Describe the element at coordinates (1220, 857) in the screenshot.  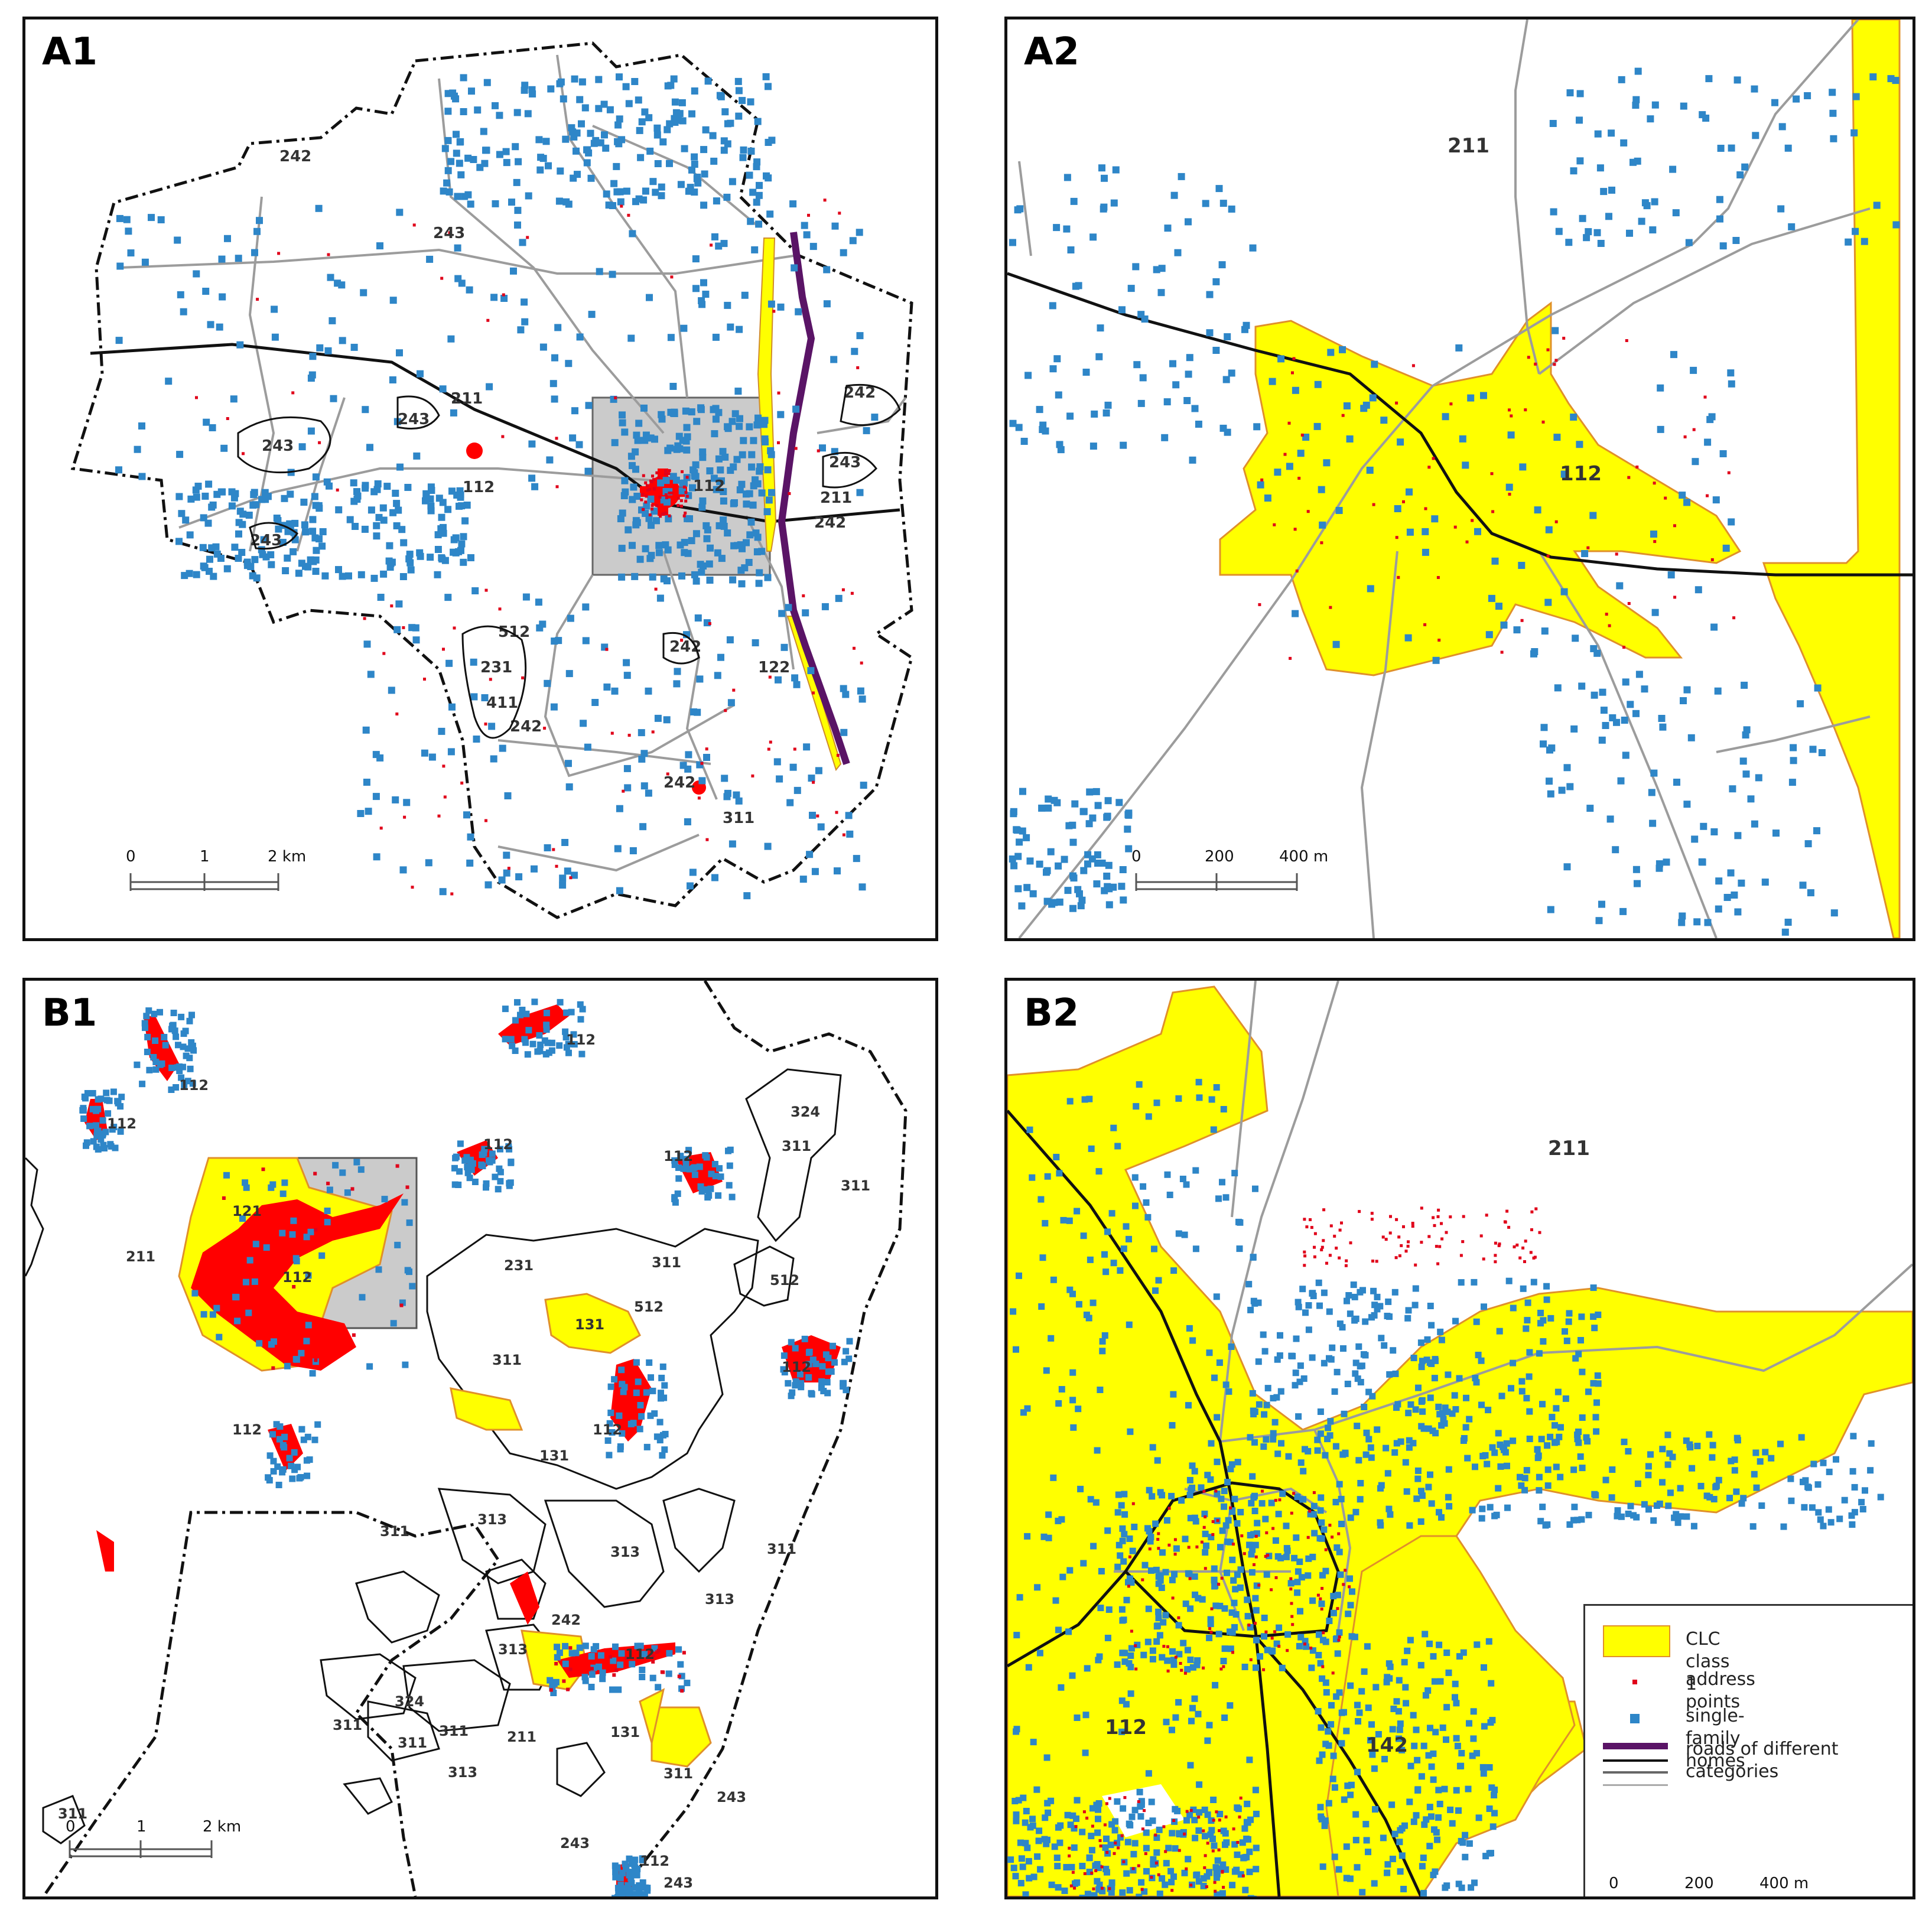
I see `scale-tick: 200` at that location.